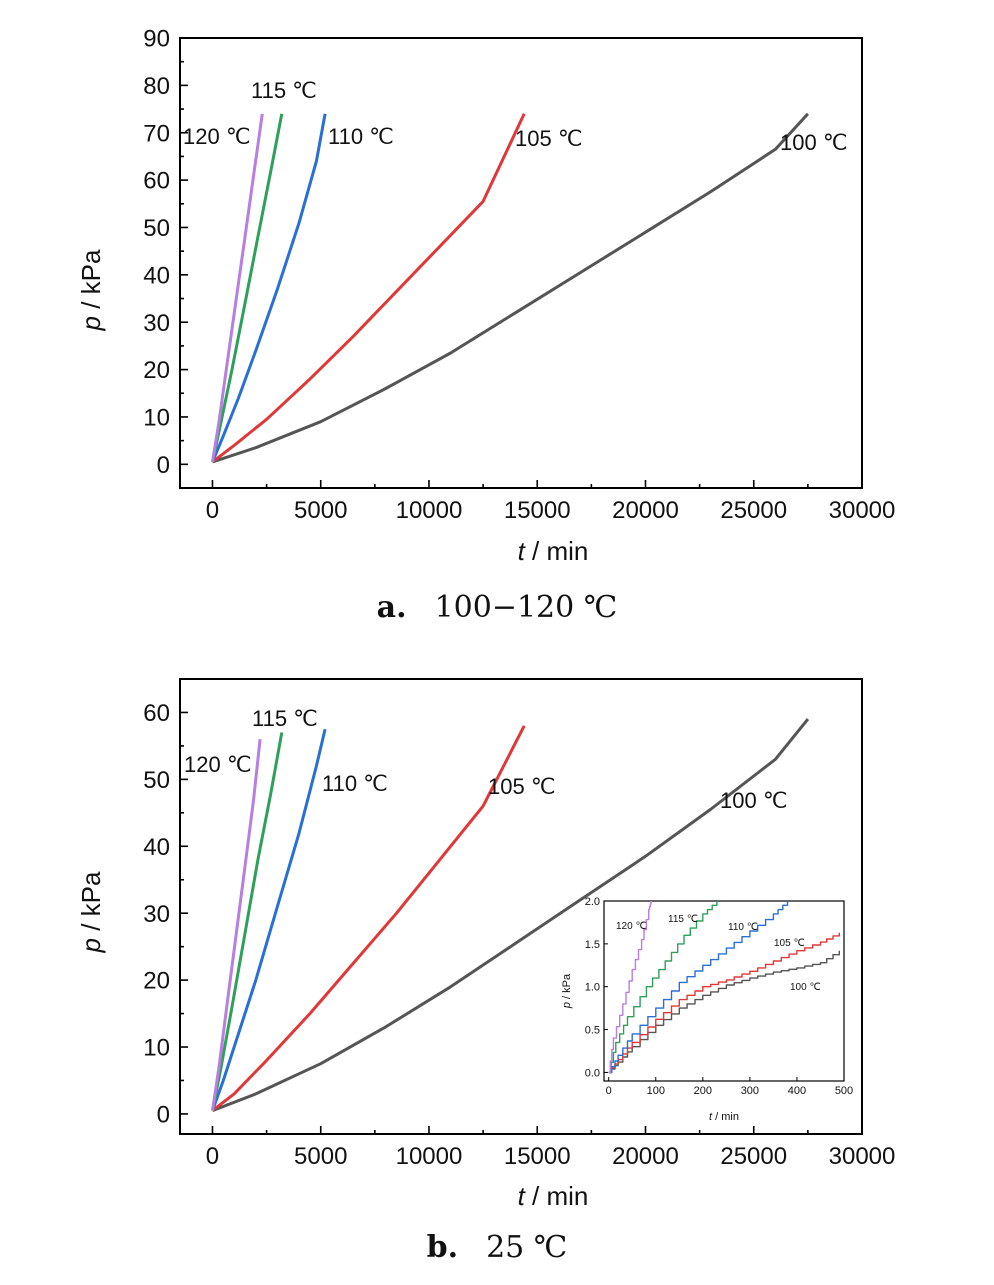 This screenshot has width=994, height=1285. Describe the element at coordinates (592, 1073) in the screenshot. I see `y-tick-label: 0.0` at that location.